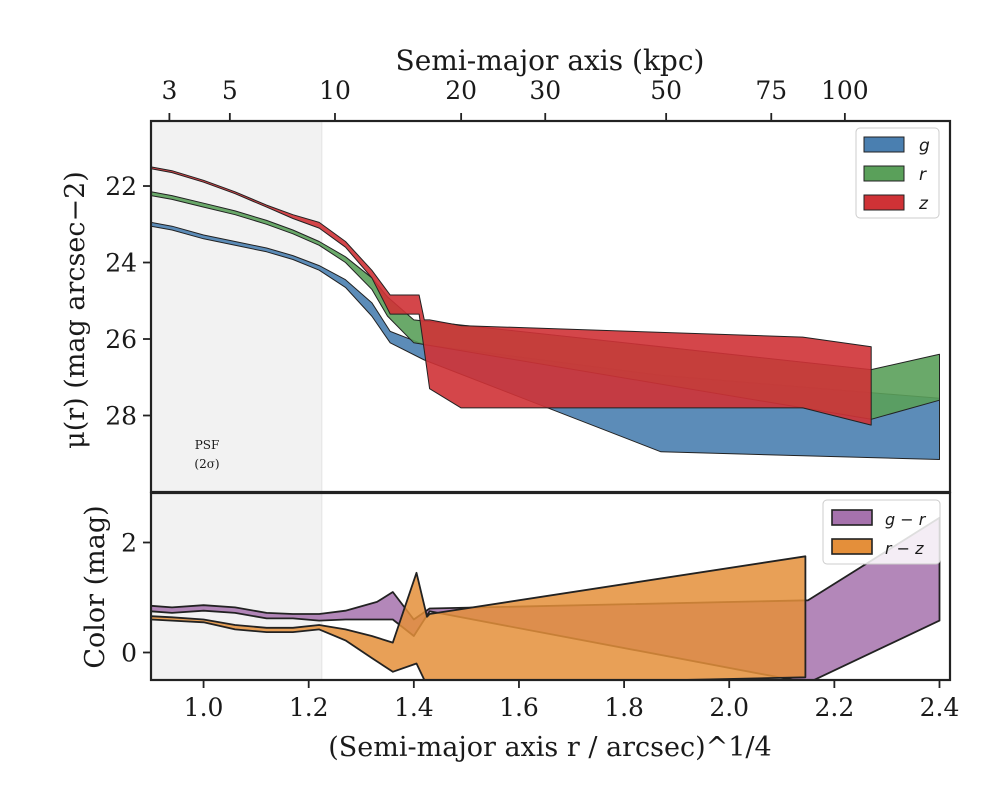 This screenshot has width=1000, height=800. What do you see at coordinates (924, 146) in the screenshot?
I see `legend-label-g: g` at bounding box center [924, 146].